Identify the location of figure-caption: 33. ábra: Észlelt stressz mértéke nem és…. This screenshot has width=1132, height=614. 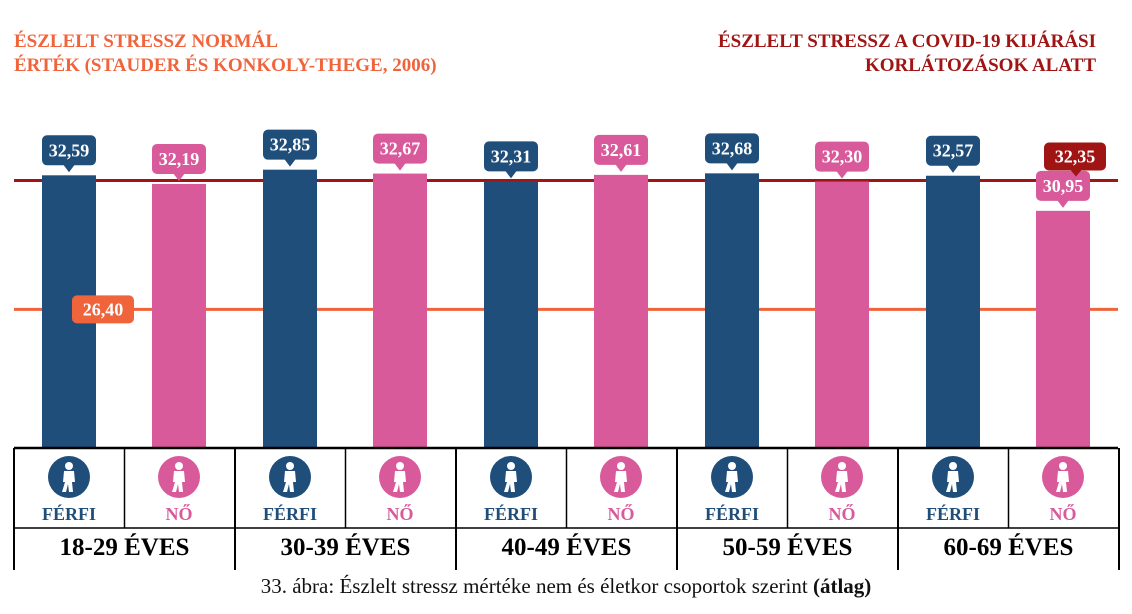
(566, 586).